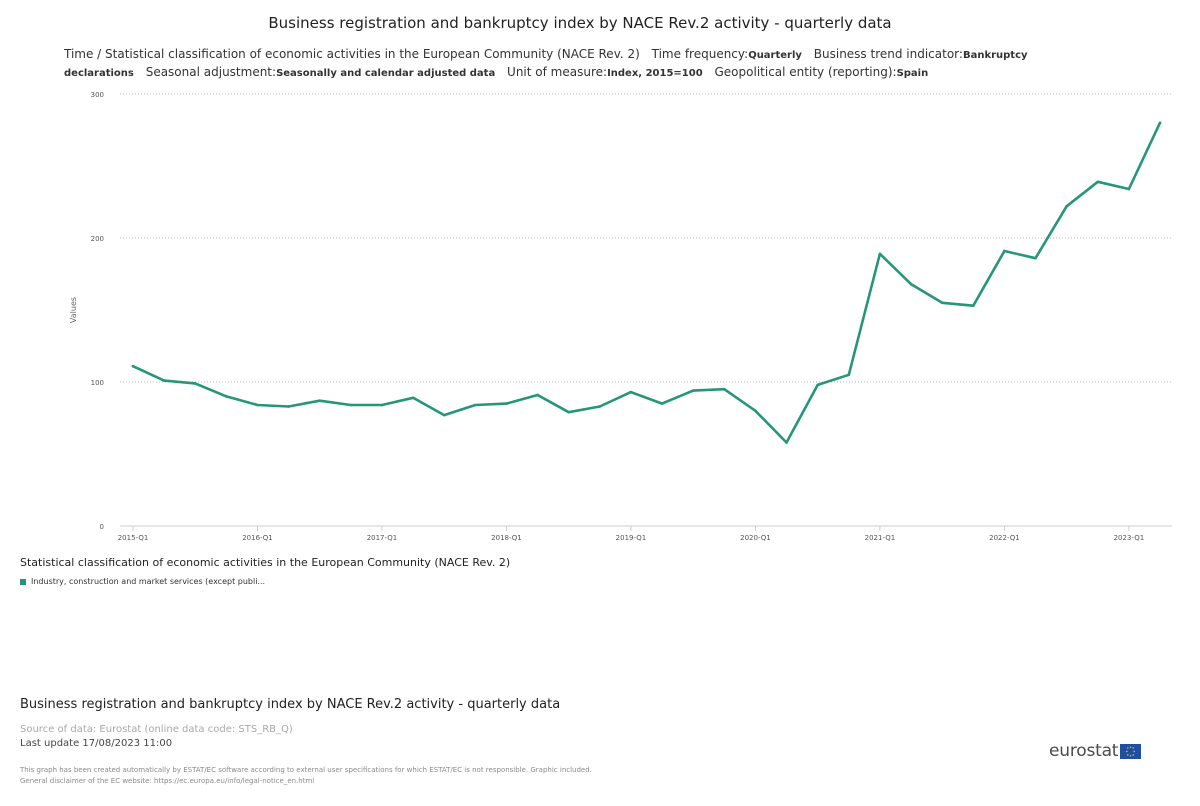 Image resolution: width=1200 pixels, height=806 pixels. What do you see at coordinates (700, 54) in the screenshot?
I see `subtitle-frequency-label: Time frequency:` at bounding box center [700, 54].